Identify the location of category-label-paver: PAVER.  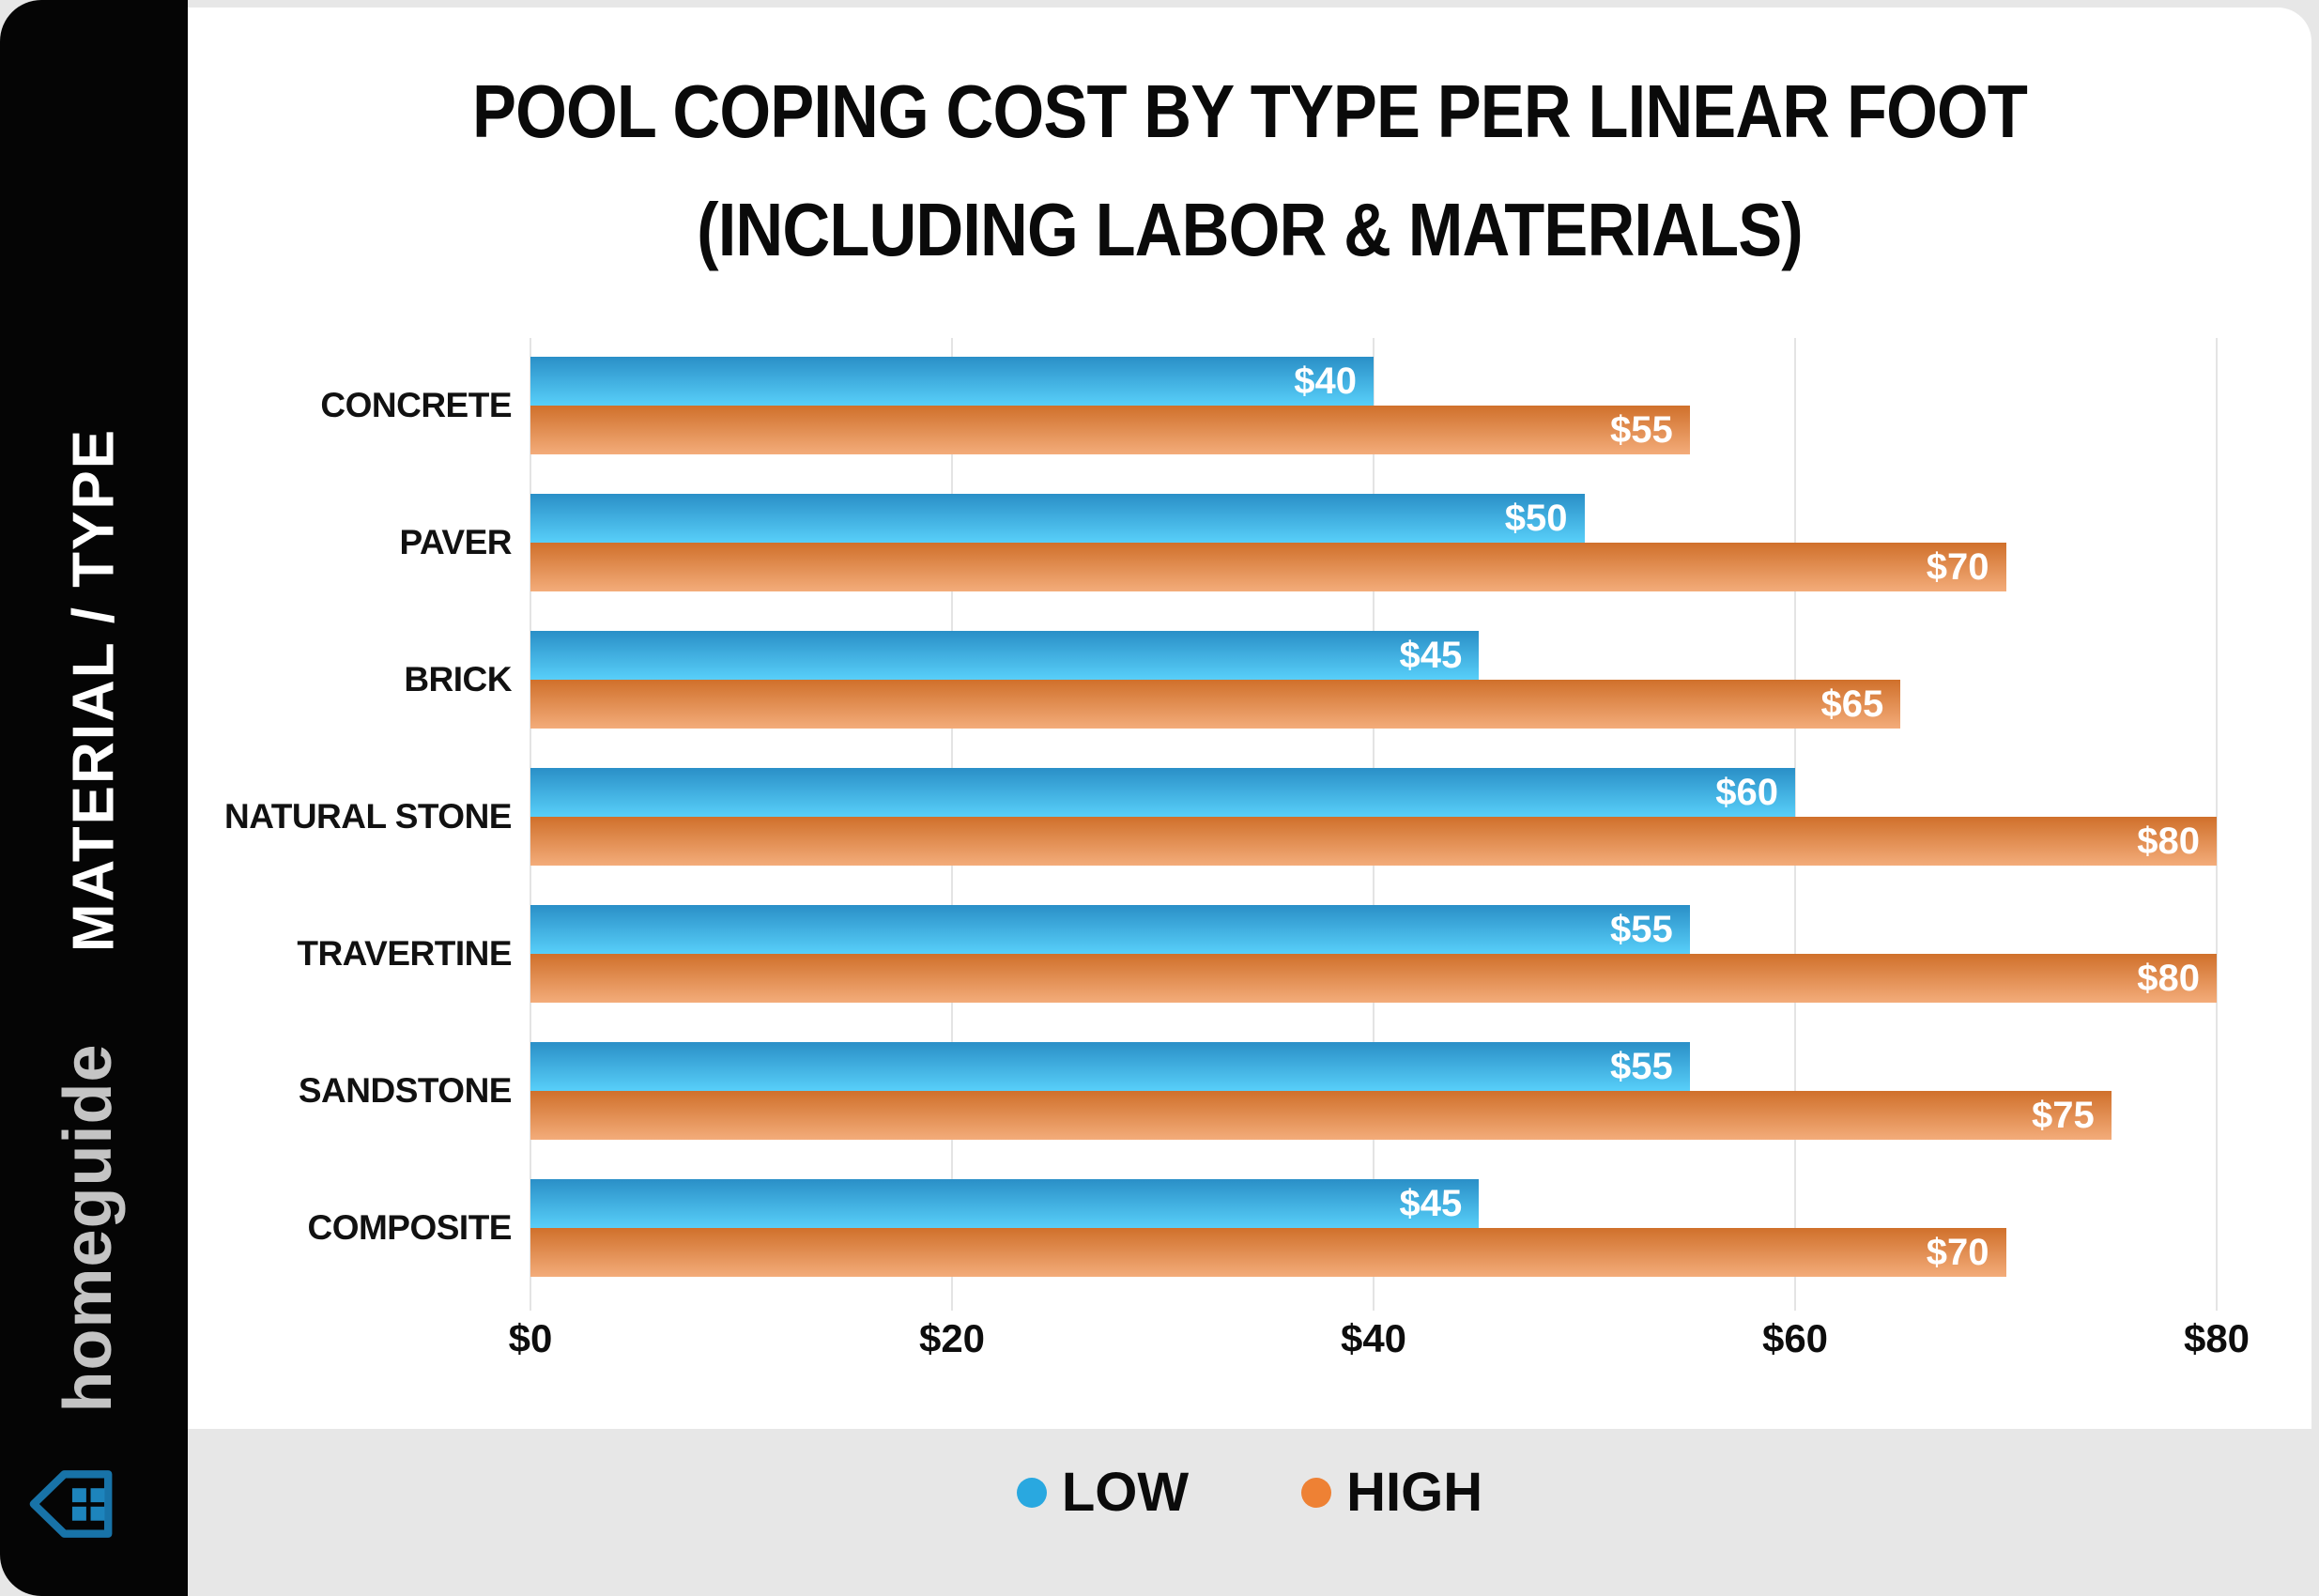
(456, 542).